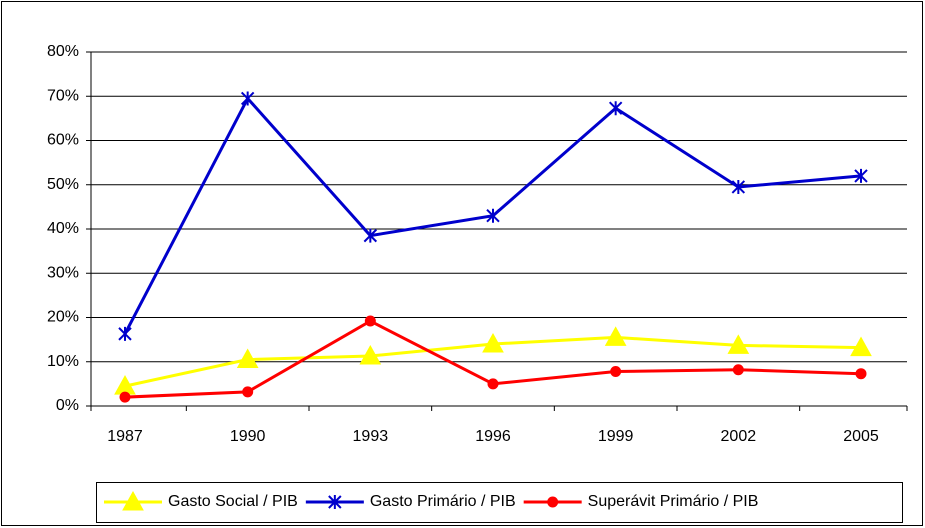  What do you see at coordinates (63, 140) in the screenshot?
I see `y-tick-label: 60%` at bounding box center [63, 140].